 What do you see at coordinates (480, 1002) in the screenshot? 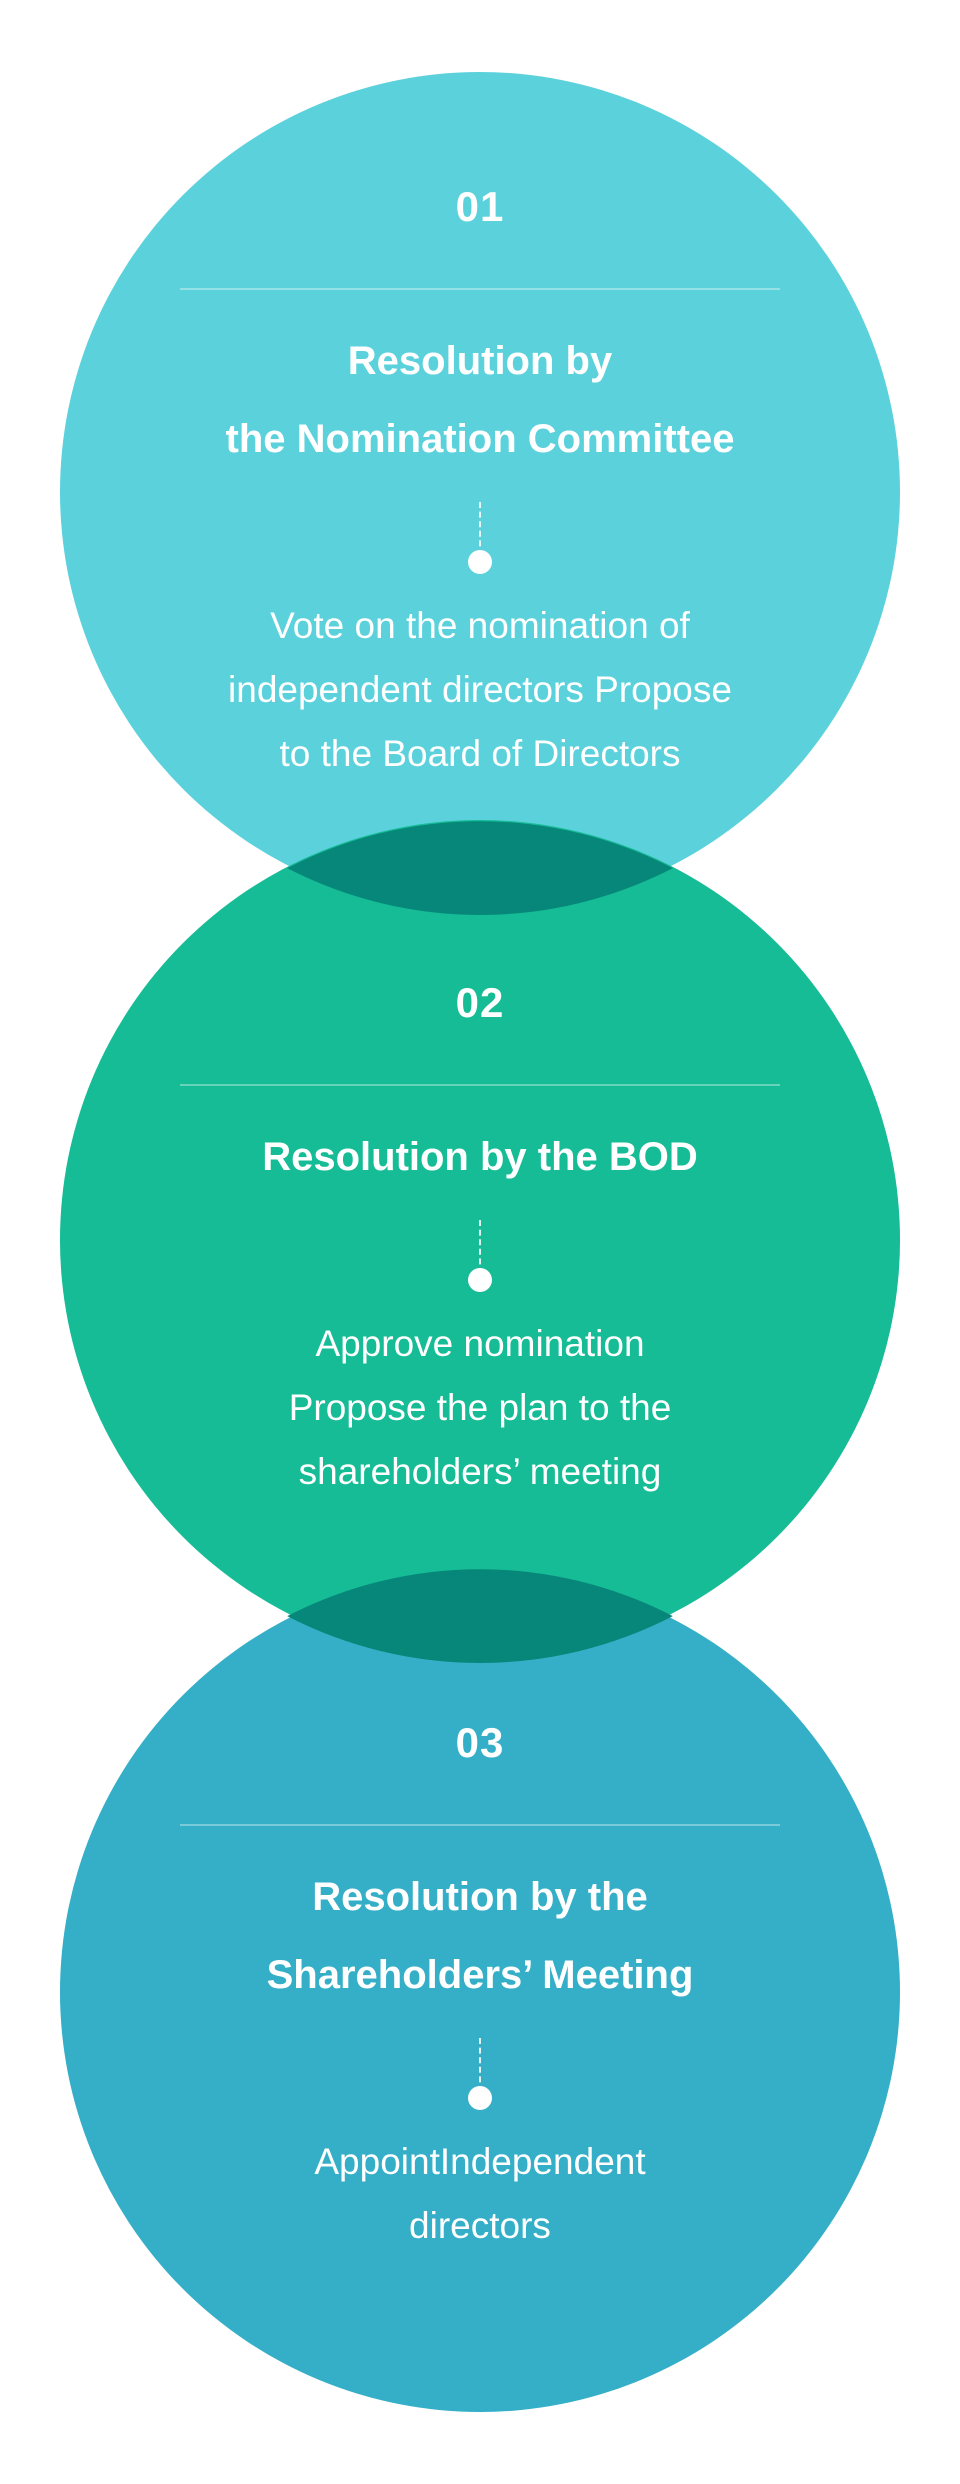
I see `step-number: 02` at bounding box center [480, 1002].